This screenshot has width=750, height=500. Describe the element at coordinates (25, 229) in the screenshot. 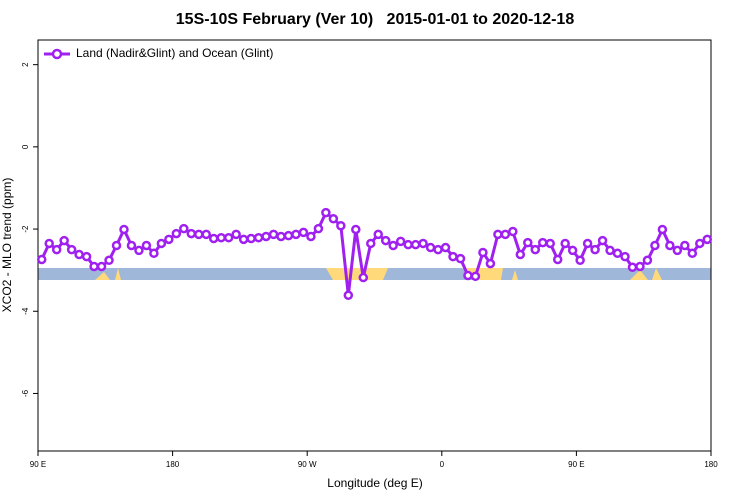

I see `y-tick-label: -2` at that location.